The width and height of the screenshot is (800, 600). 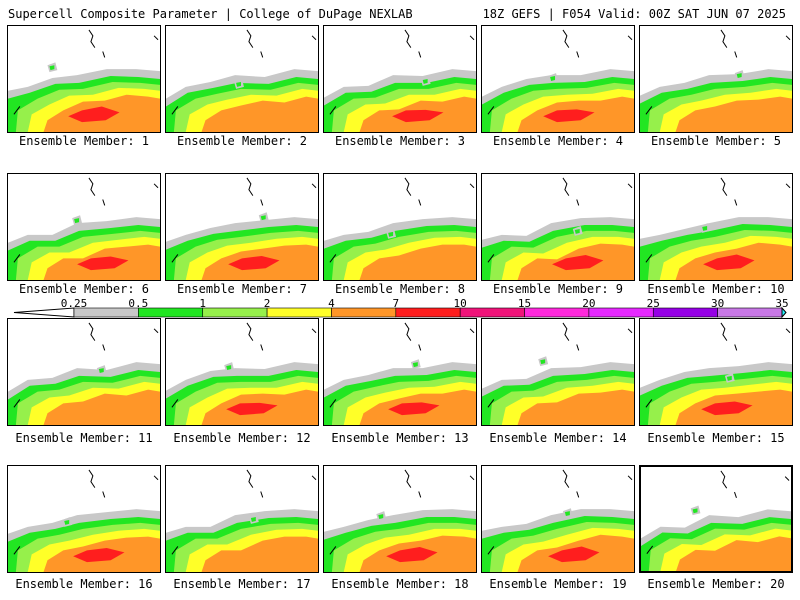 I want to click on ensemble-member-caption: Ensemble Member: 14, so click(x=558, y=438).